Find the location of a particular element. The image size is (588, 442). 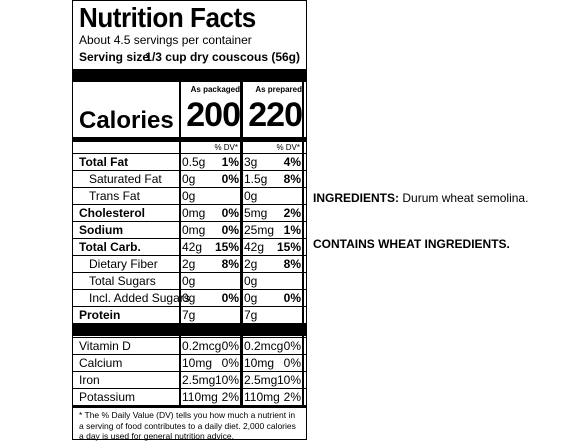

ingredients: INGREDIENTS: Durum wheat semolina. is located at coordinates (420, 198).